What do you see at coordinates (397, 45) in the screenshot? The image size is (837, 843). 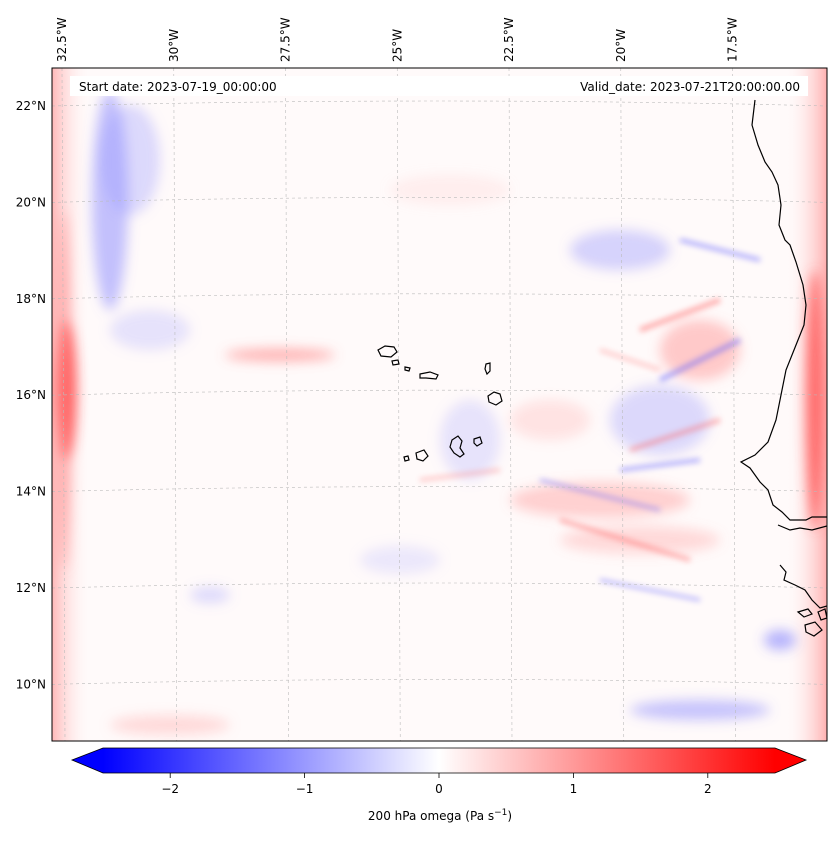 I see `longitude-label: 25°W` at bounding box center [397, 45].